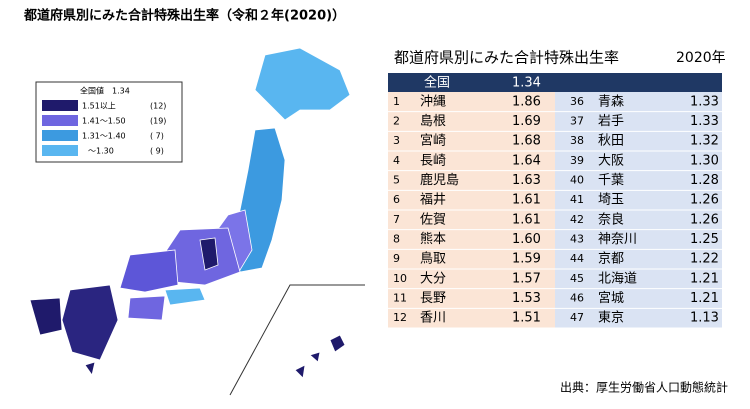 The image size is (750, 409). Describe the element at coordinates (433, 160) in the screenshot. I see `prefecture: 長崎` at that location.